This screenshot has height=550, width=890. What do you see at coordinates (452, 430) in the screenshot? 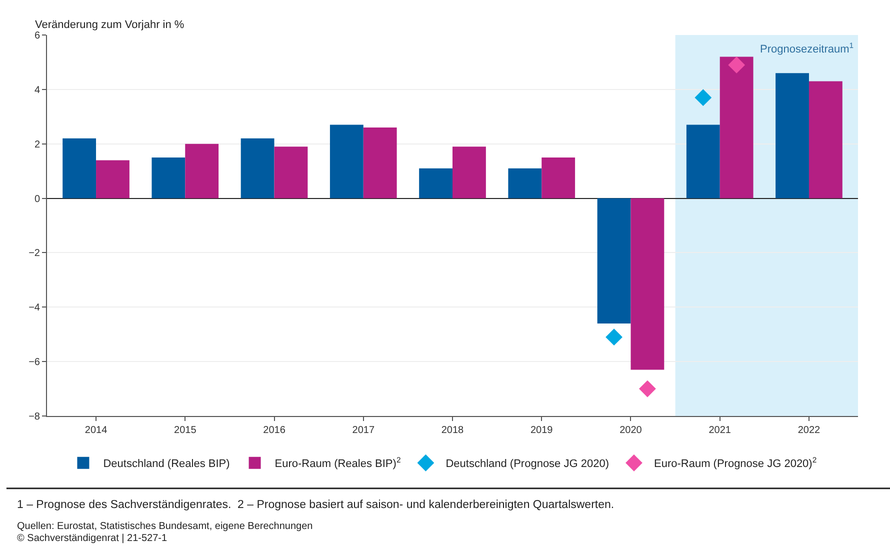
I see `x-tick-label: 2018` at bounding box center [452, 430].